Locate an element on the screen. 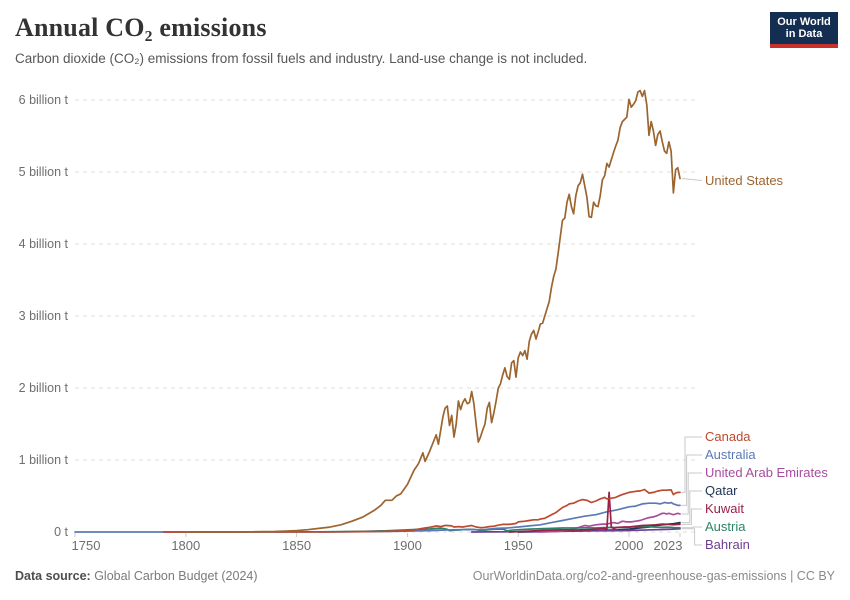 This screenshot has width=850, height=600. x-tick-label: 1750 is located at coordinates (86, 545).